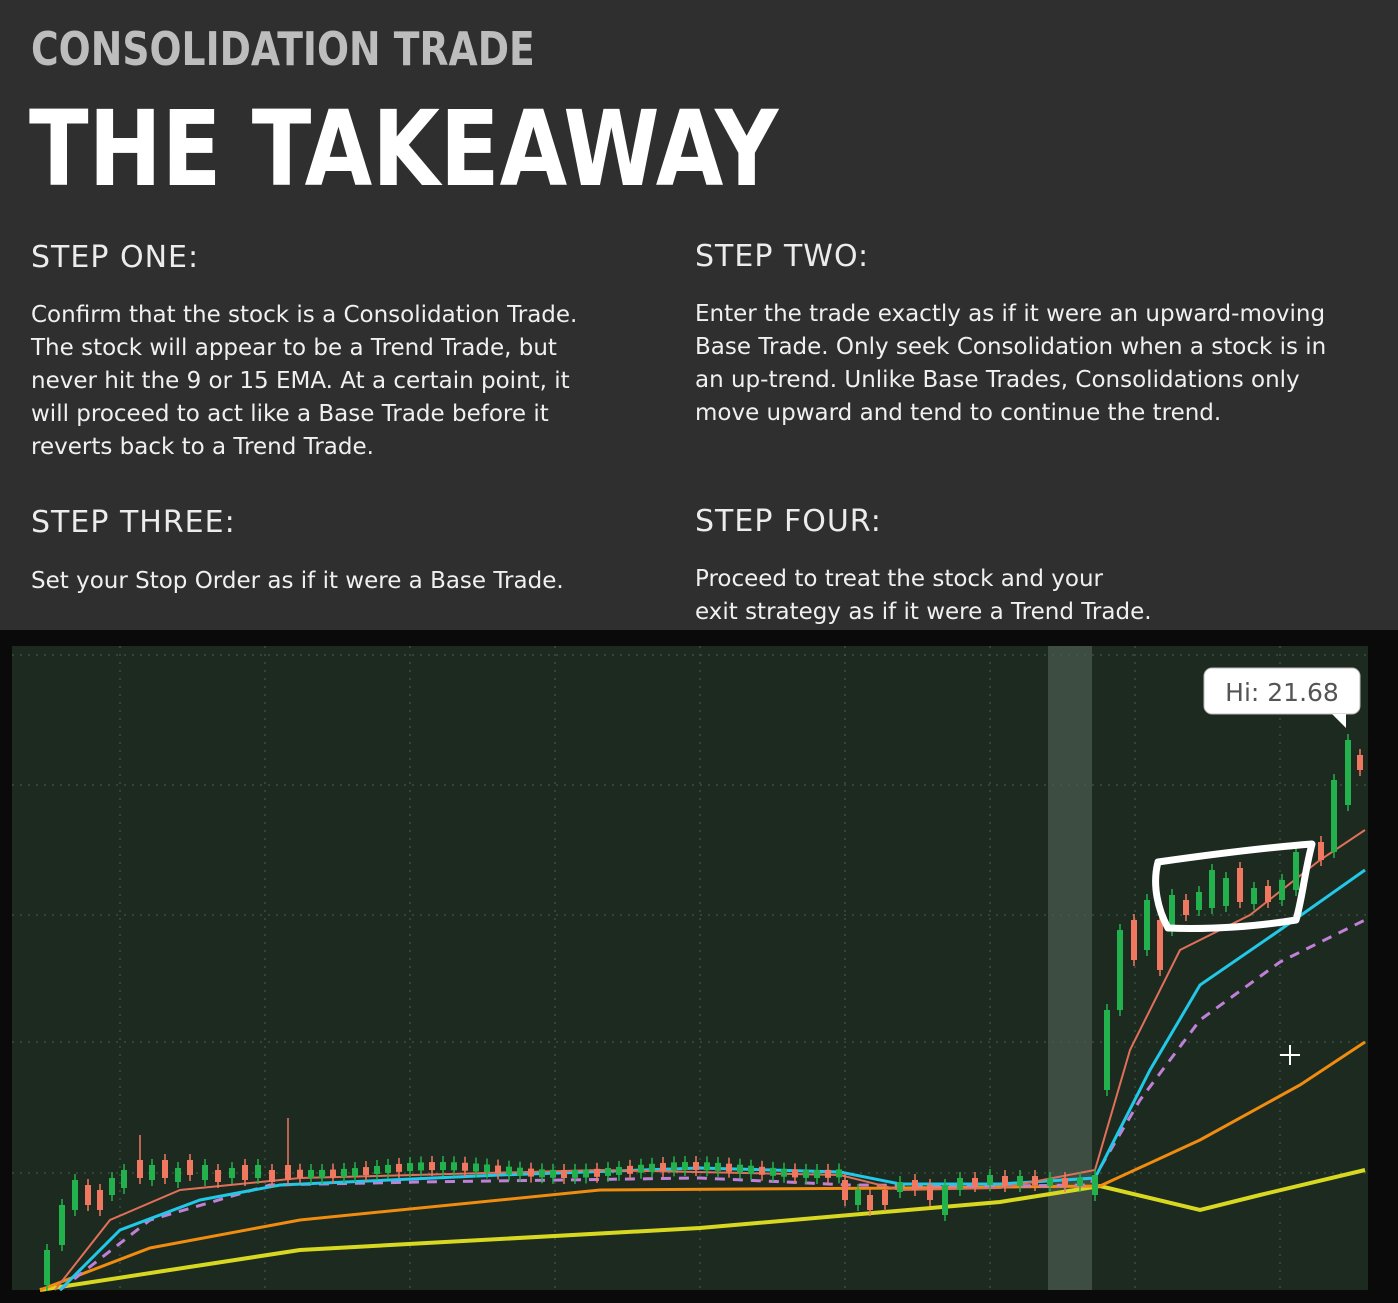 The height and width of the screenshot is (1303, 1398). I want to click on hi-label-text: Hi: 21.68, so click(1282, 692).